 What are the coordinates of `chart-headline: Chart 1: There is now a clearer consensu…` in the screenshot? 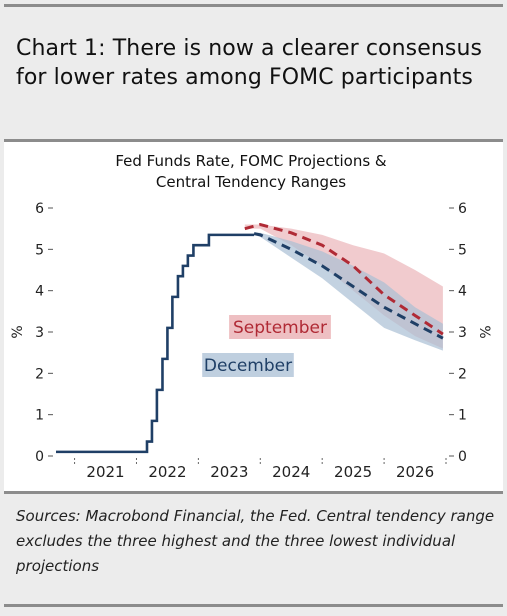 It's located at (249, 63).